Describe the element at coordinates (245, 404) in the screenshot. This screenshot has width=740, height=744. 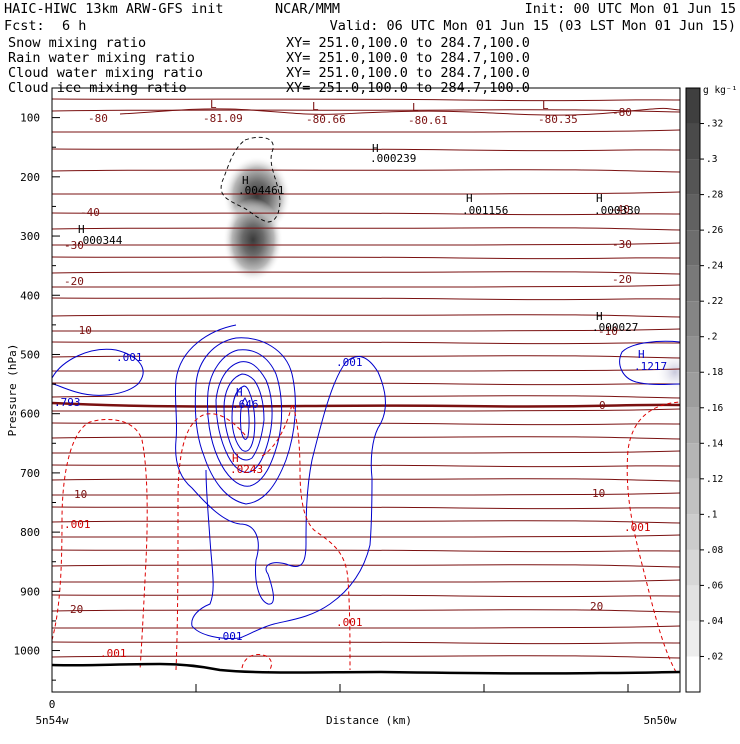
I see `cloud-water-max-value: .646` at that location.